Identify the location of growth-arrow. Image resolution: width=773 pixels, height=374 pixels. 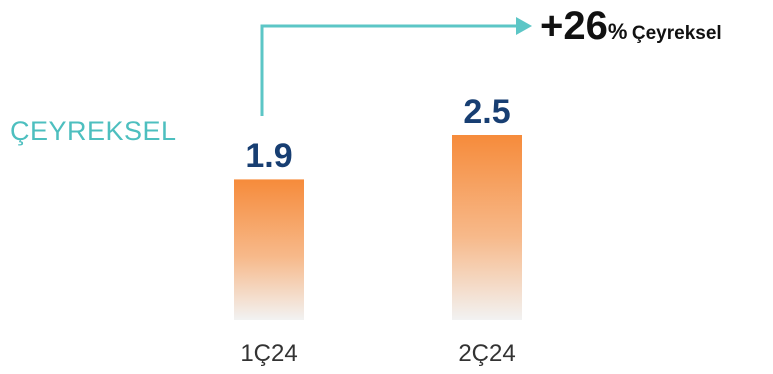
(396, 66).